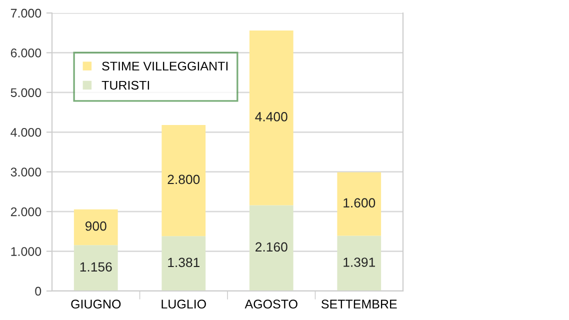 This screenshot has height=320, width=569. I want to click on data-label: 900, so click(95, 226).